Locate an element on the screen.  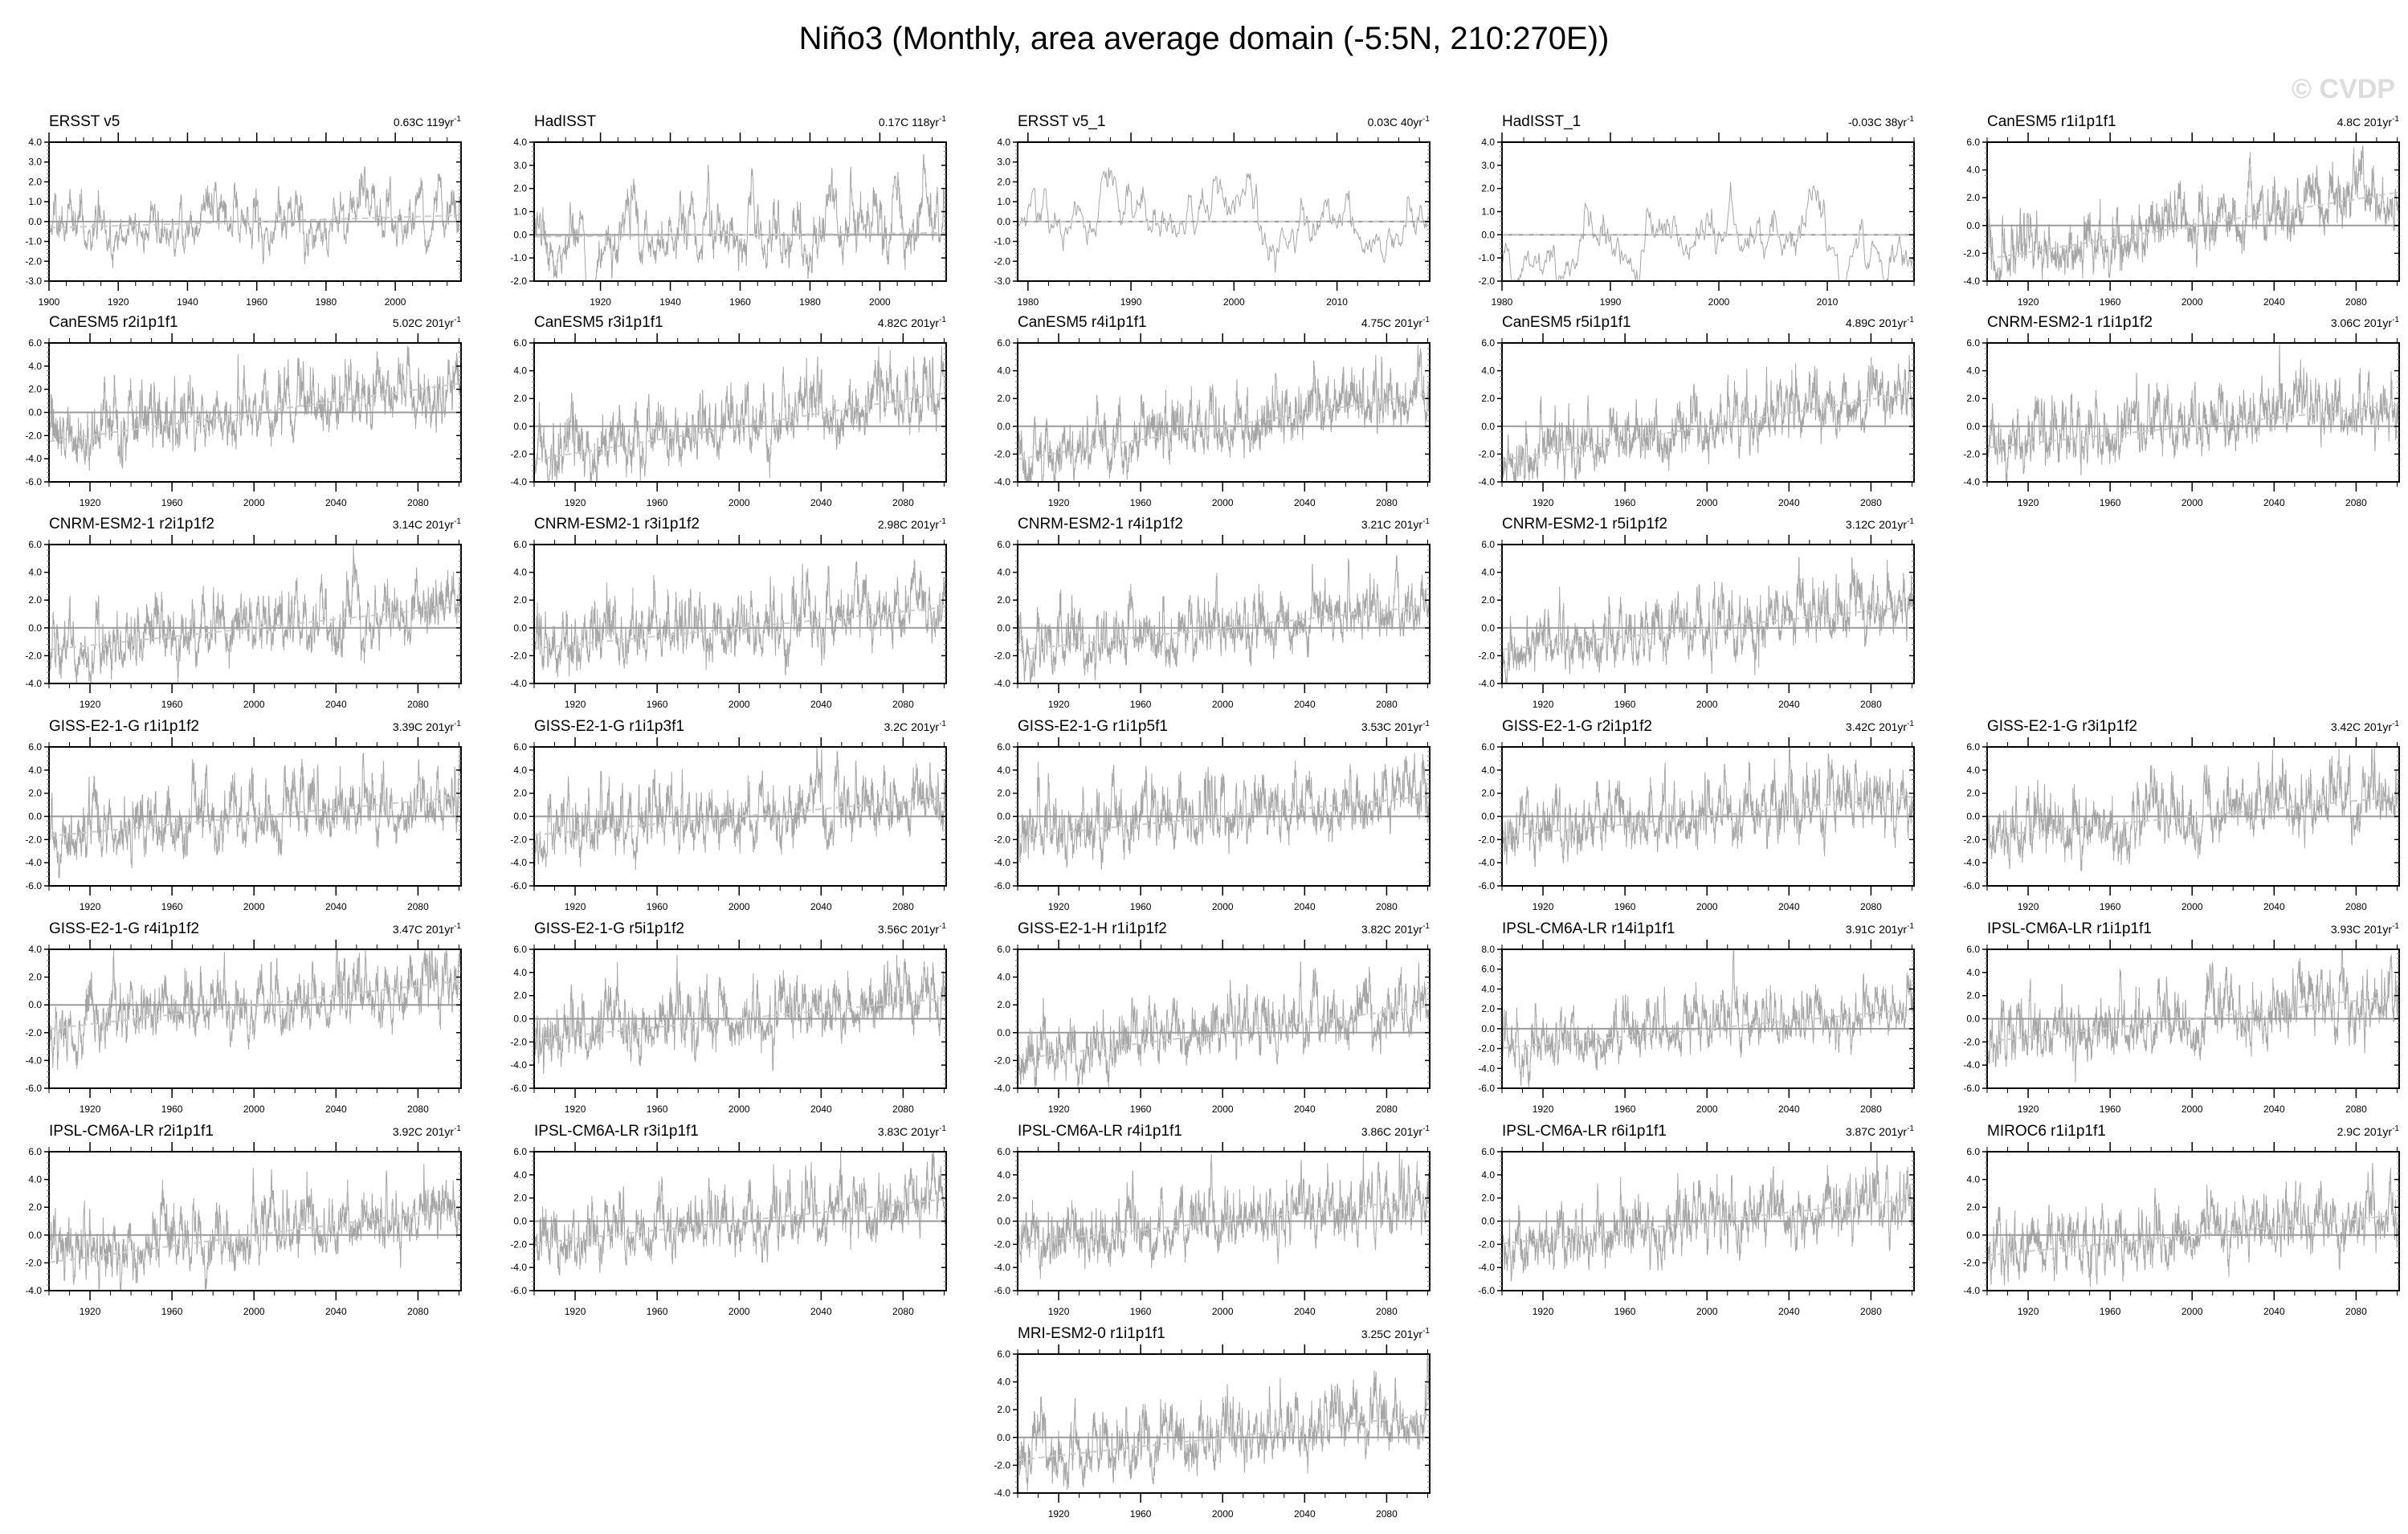
trend-label: 3.87C 201yr-1 is located at coordinates (1880, 1131).